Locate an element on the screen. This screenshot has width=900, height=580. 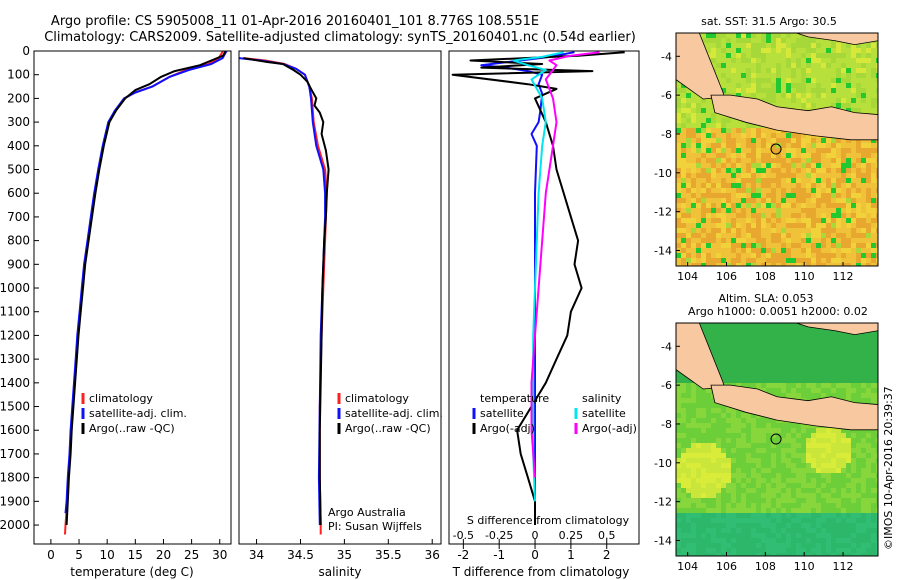
map-x-tick-label: 110 is located at coordinates (804, 566).